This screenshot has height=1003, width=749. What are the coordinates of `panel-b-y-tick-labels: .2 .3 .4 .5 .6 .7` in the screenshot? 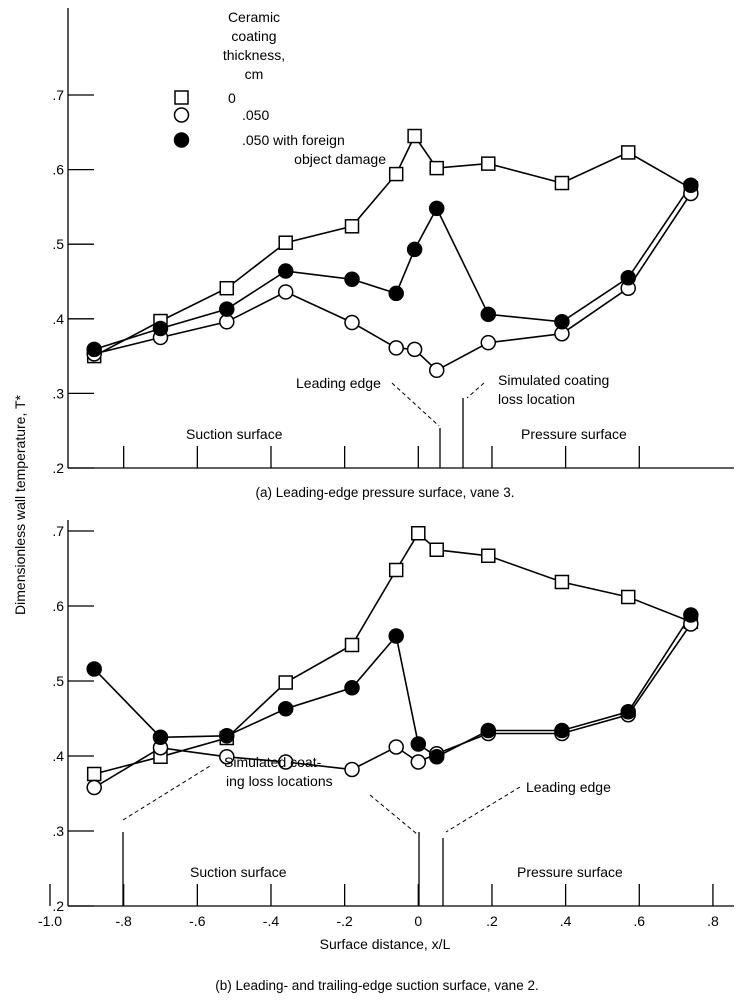 It's located at (58, 718).